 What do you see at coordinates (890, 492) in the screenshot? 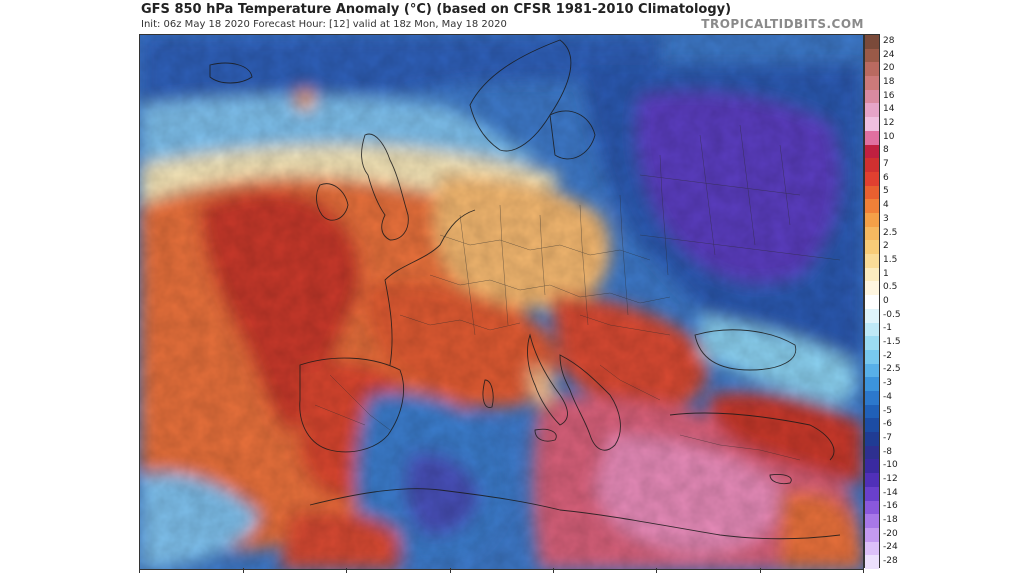
I see `colorbar-label: -14` at bounding box center [890, 492].